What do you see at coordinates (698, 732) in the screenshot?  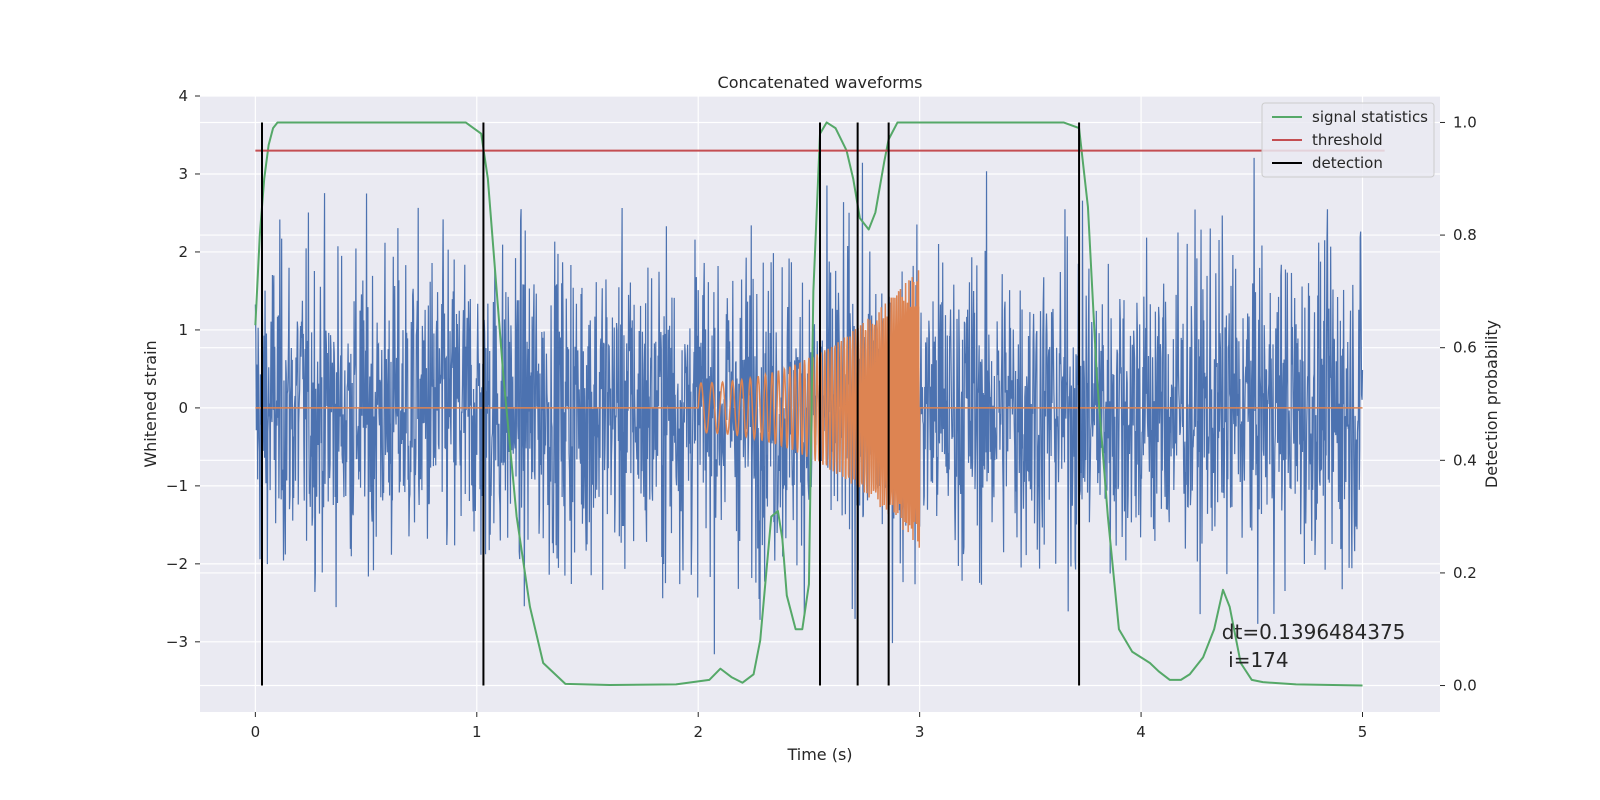 I see `x-tick-label: 2` at bounding box center [698, 732].